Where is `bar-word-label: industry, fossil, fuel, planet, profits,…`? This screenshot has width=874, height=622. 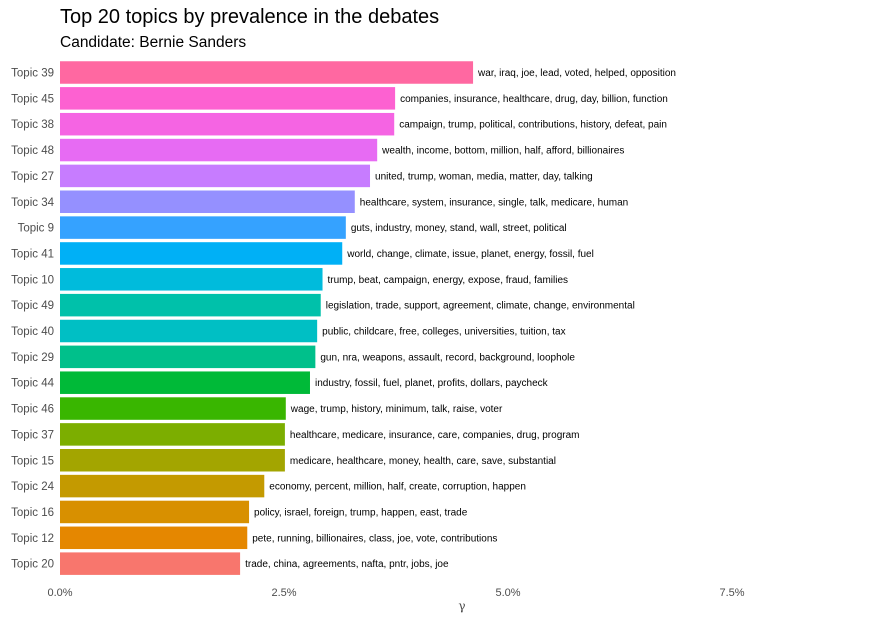 bar-word-label: industry, fossil, fuel, planet, profits,… is located at coordinates (432, 383).